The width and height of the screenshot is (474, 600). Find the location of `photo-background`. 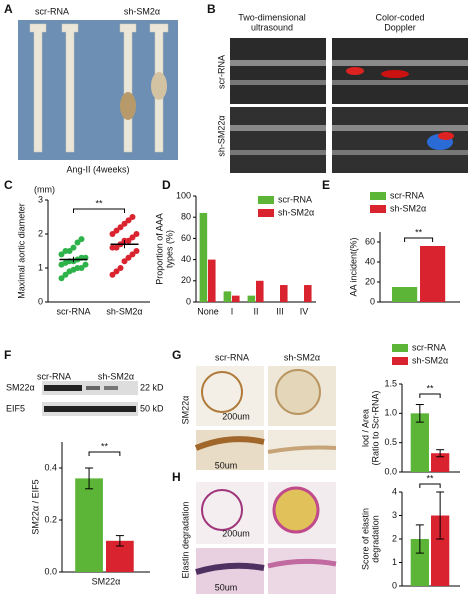

photo-background is located at coordinates (98, 90).